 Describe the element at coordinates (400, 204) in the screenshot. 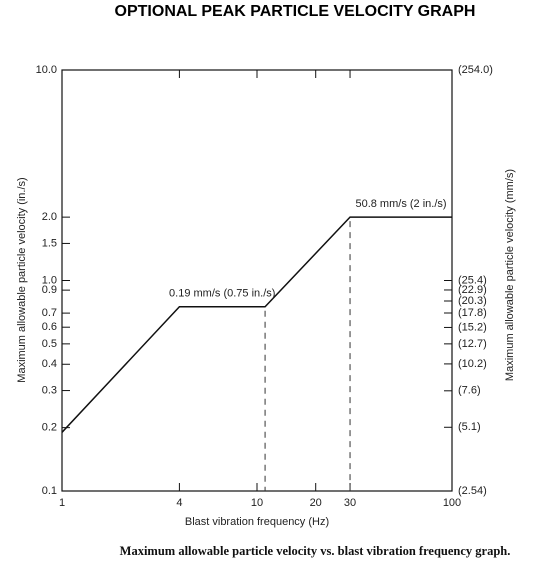

I see `annotation: 50.8 mm/s (2 in./s)` at that location.